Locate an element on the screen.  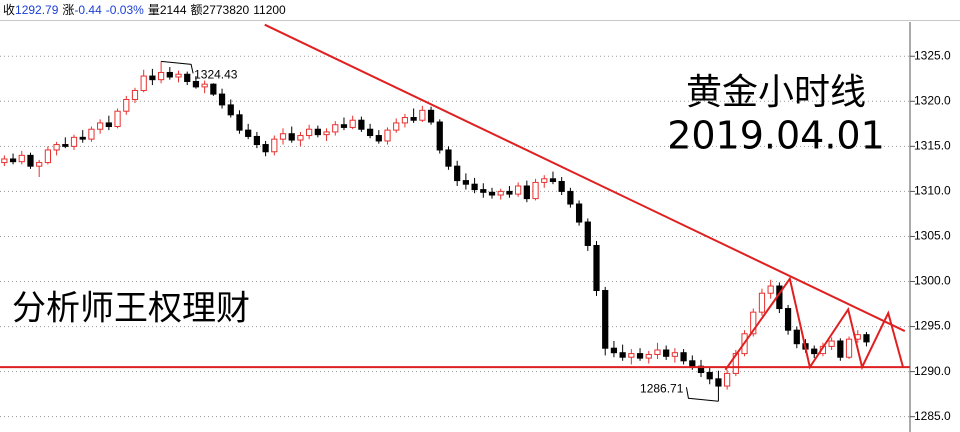
zigzag is located at coordinates (814, 323).